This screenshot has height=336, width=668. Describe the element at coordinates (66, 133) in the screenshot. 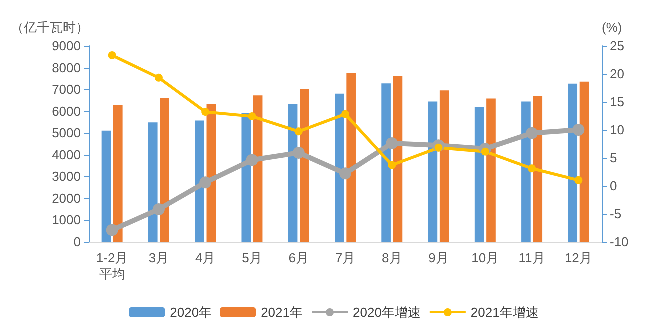

I see `y-tick-label: 5000` at that location.